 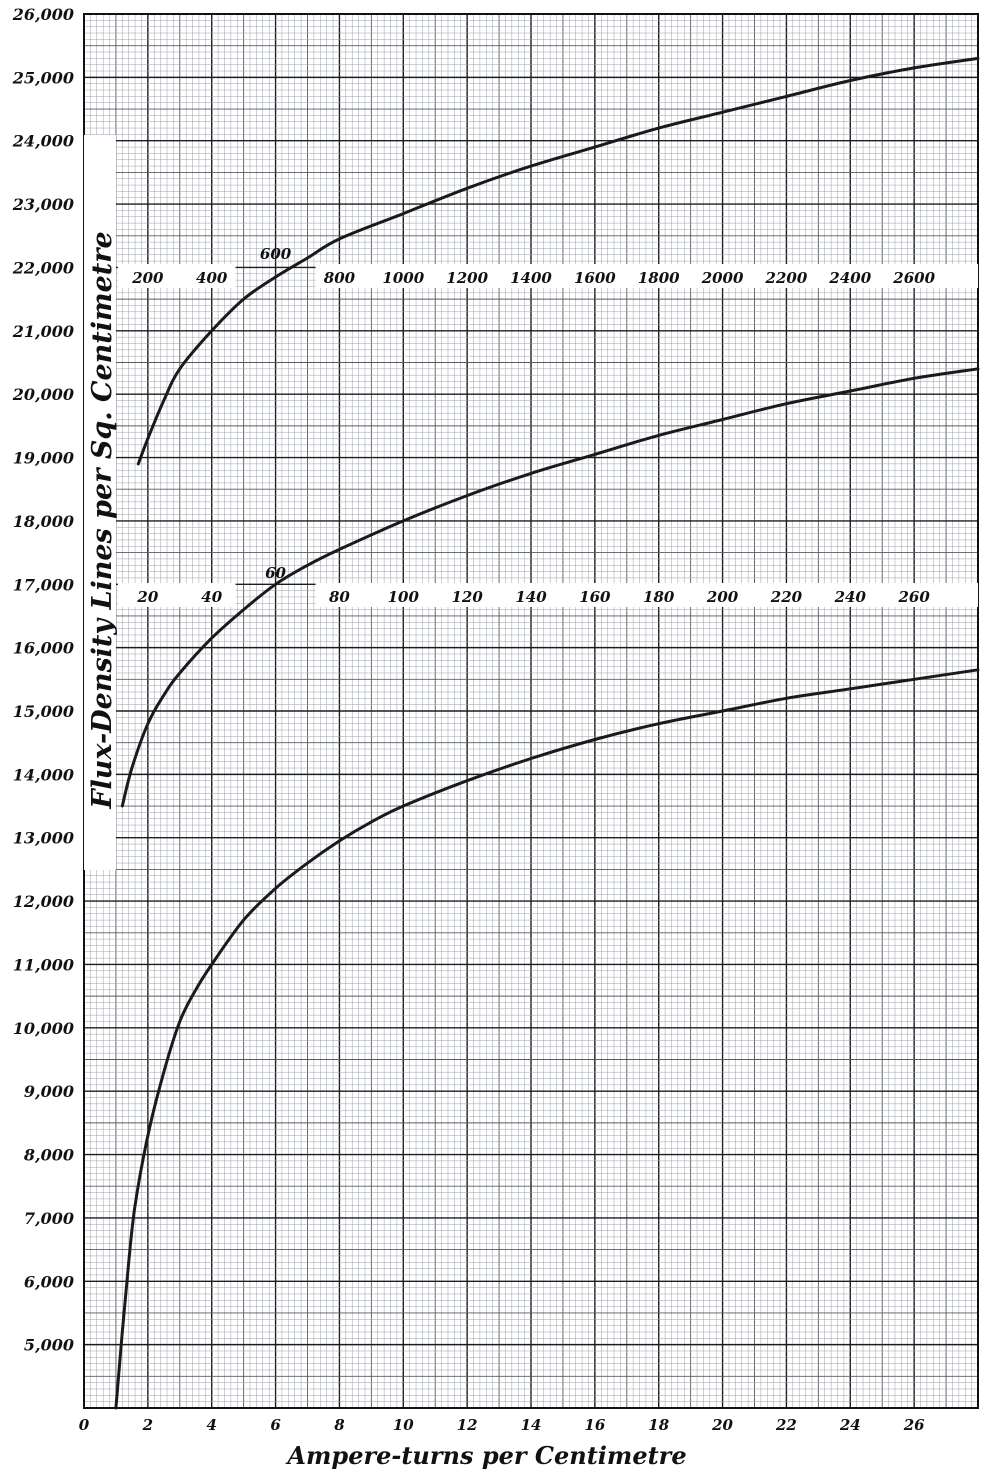 What do you see at coordinates (403, 1425) in the screenshot?
I see `x-tick-label-bottom: 10` at bounding box center [403, 1425].